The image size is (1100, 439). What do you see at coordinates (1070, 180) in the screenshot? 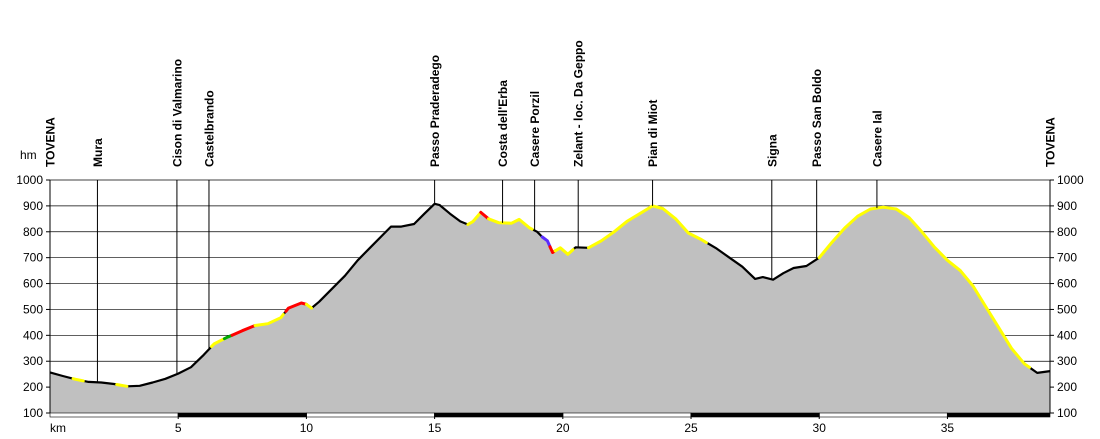
I see `y-tick-label-right: 1000` at bounding box center [1070, 180].